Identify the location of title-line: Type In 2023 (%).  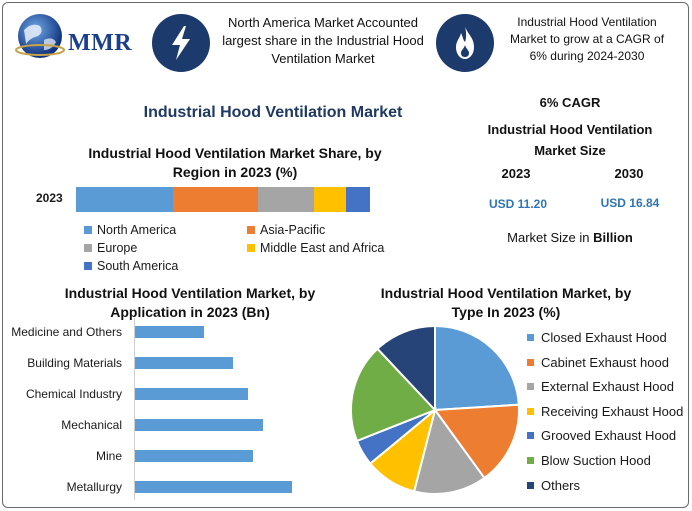
(506, 312).